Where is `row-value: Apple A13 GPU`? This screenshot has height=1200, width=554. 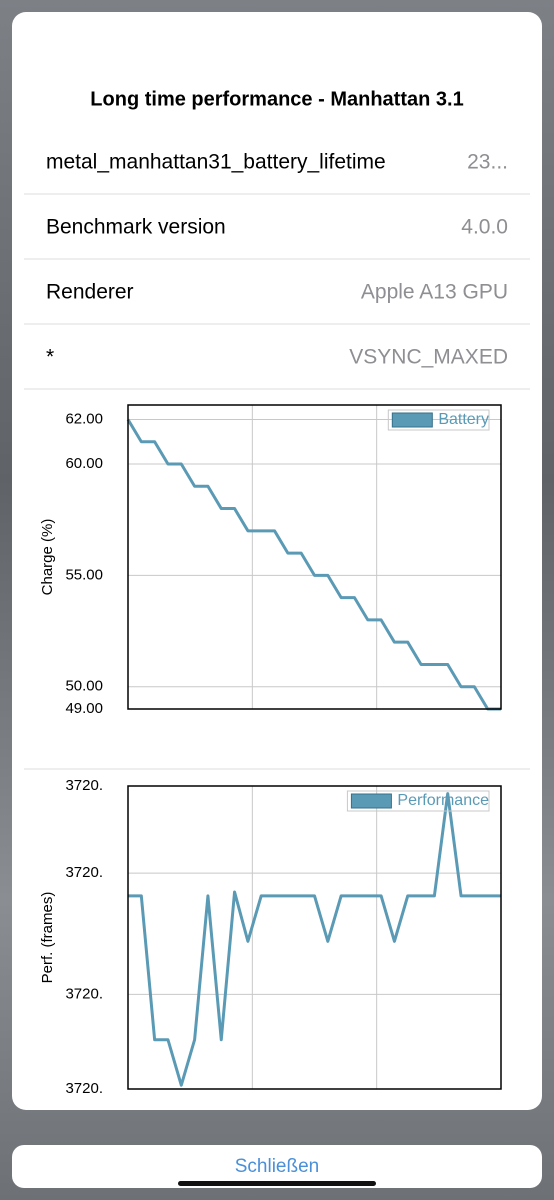
row-value: Apple A13 GPU is located at coordinates (434, 292).